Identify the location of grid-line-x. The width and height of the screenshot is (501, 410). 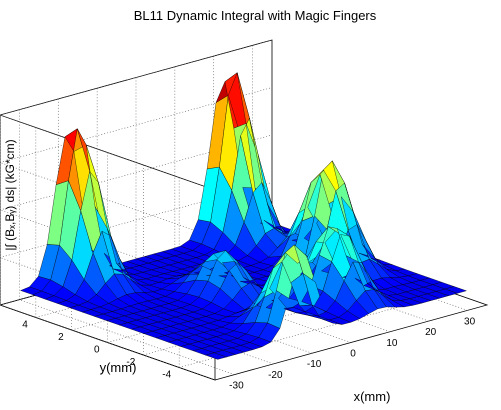
(127, 337).